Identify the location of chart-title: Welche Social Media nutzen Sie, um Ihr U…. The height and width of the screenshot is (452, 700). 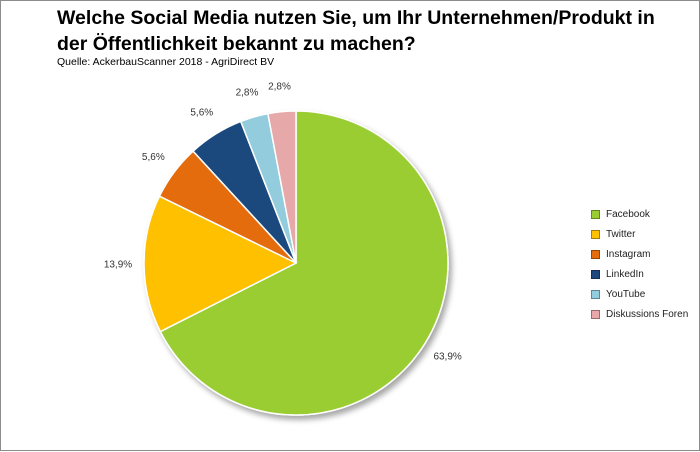
(356, 31).